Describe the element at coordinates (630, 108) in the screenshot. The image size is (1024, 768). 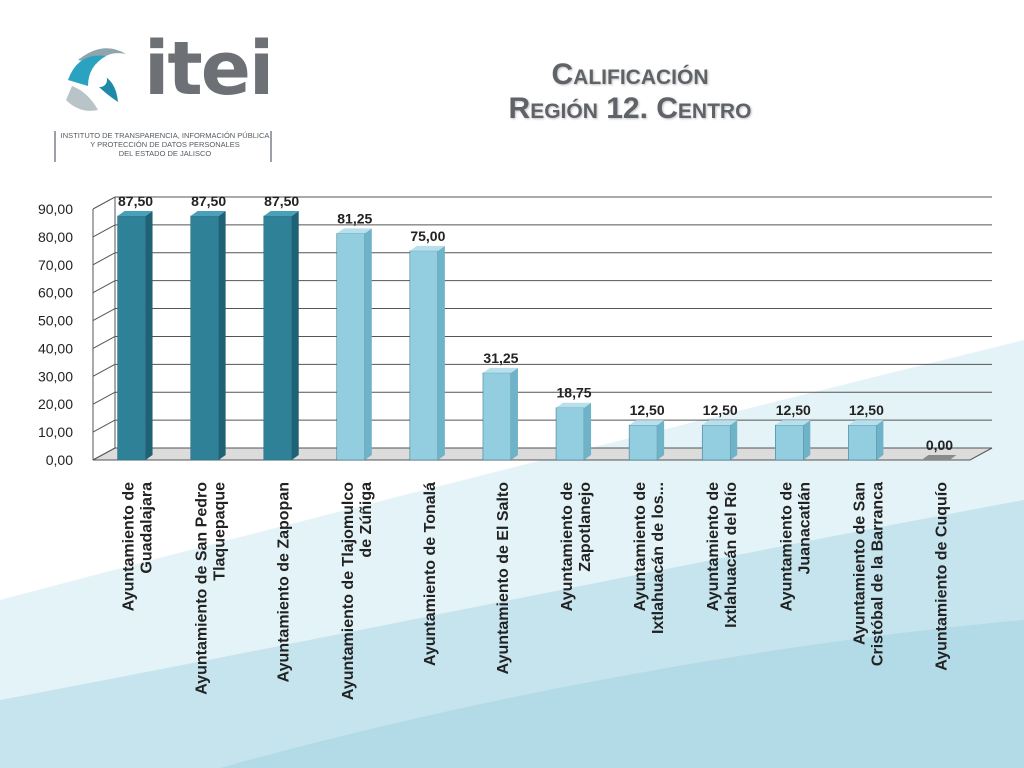
I see `slide-title-line-2: Región 12. Centro` at that location.